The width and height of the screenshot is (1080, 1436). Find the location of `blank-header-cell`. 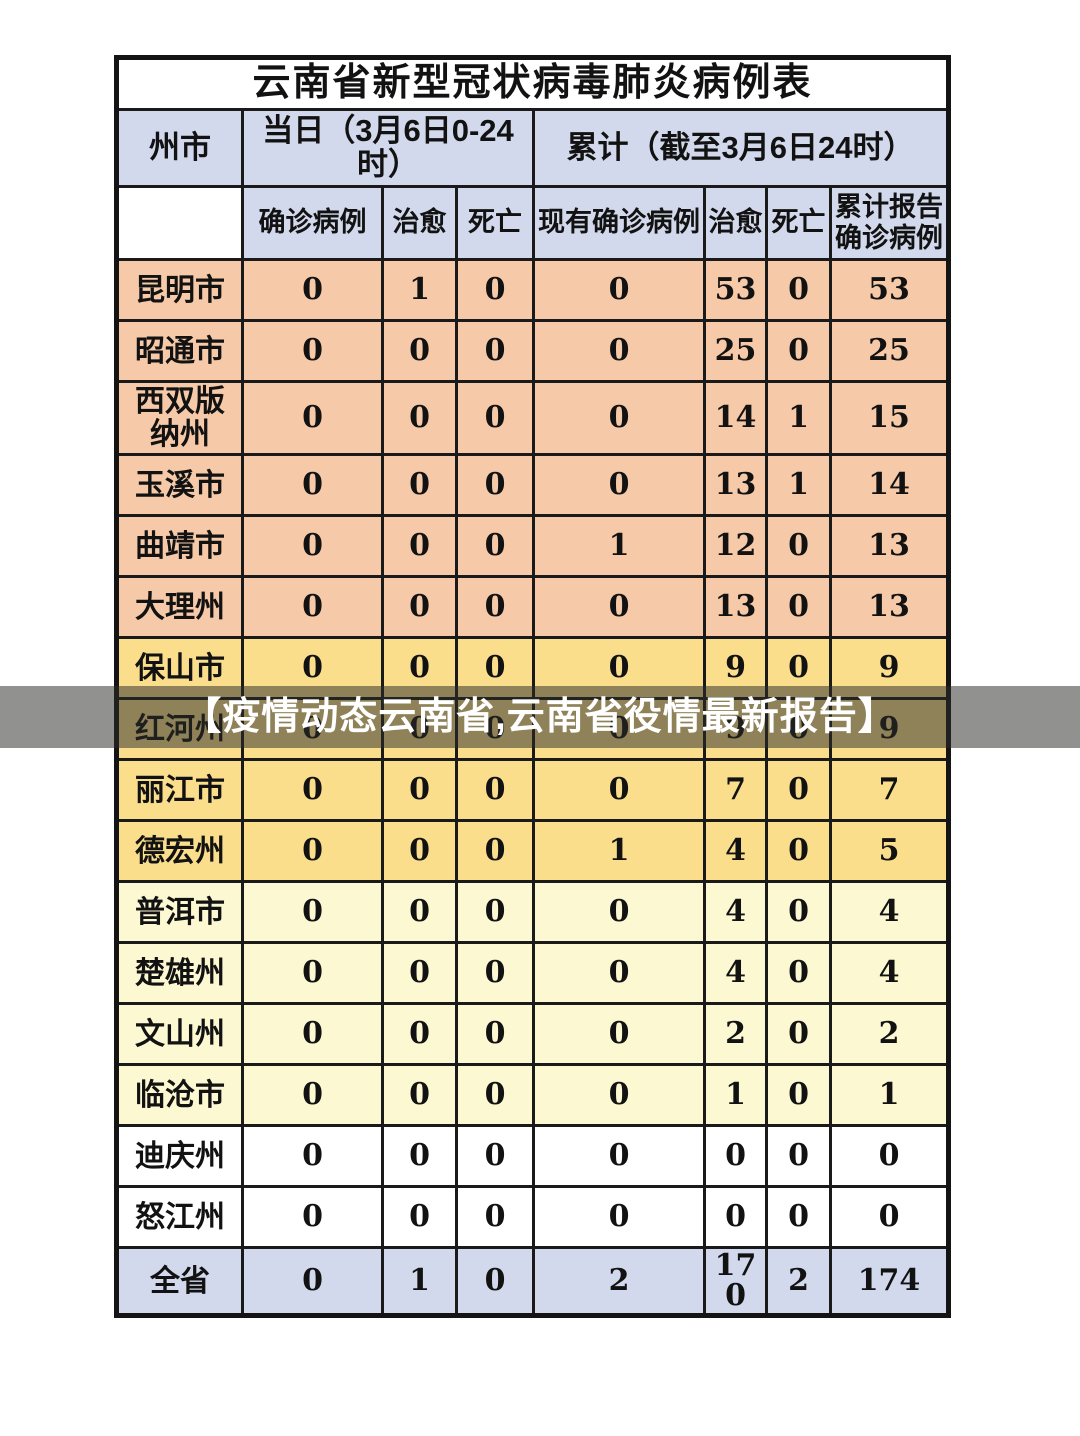

blank-header-cell is located at coordinates (179, 223).